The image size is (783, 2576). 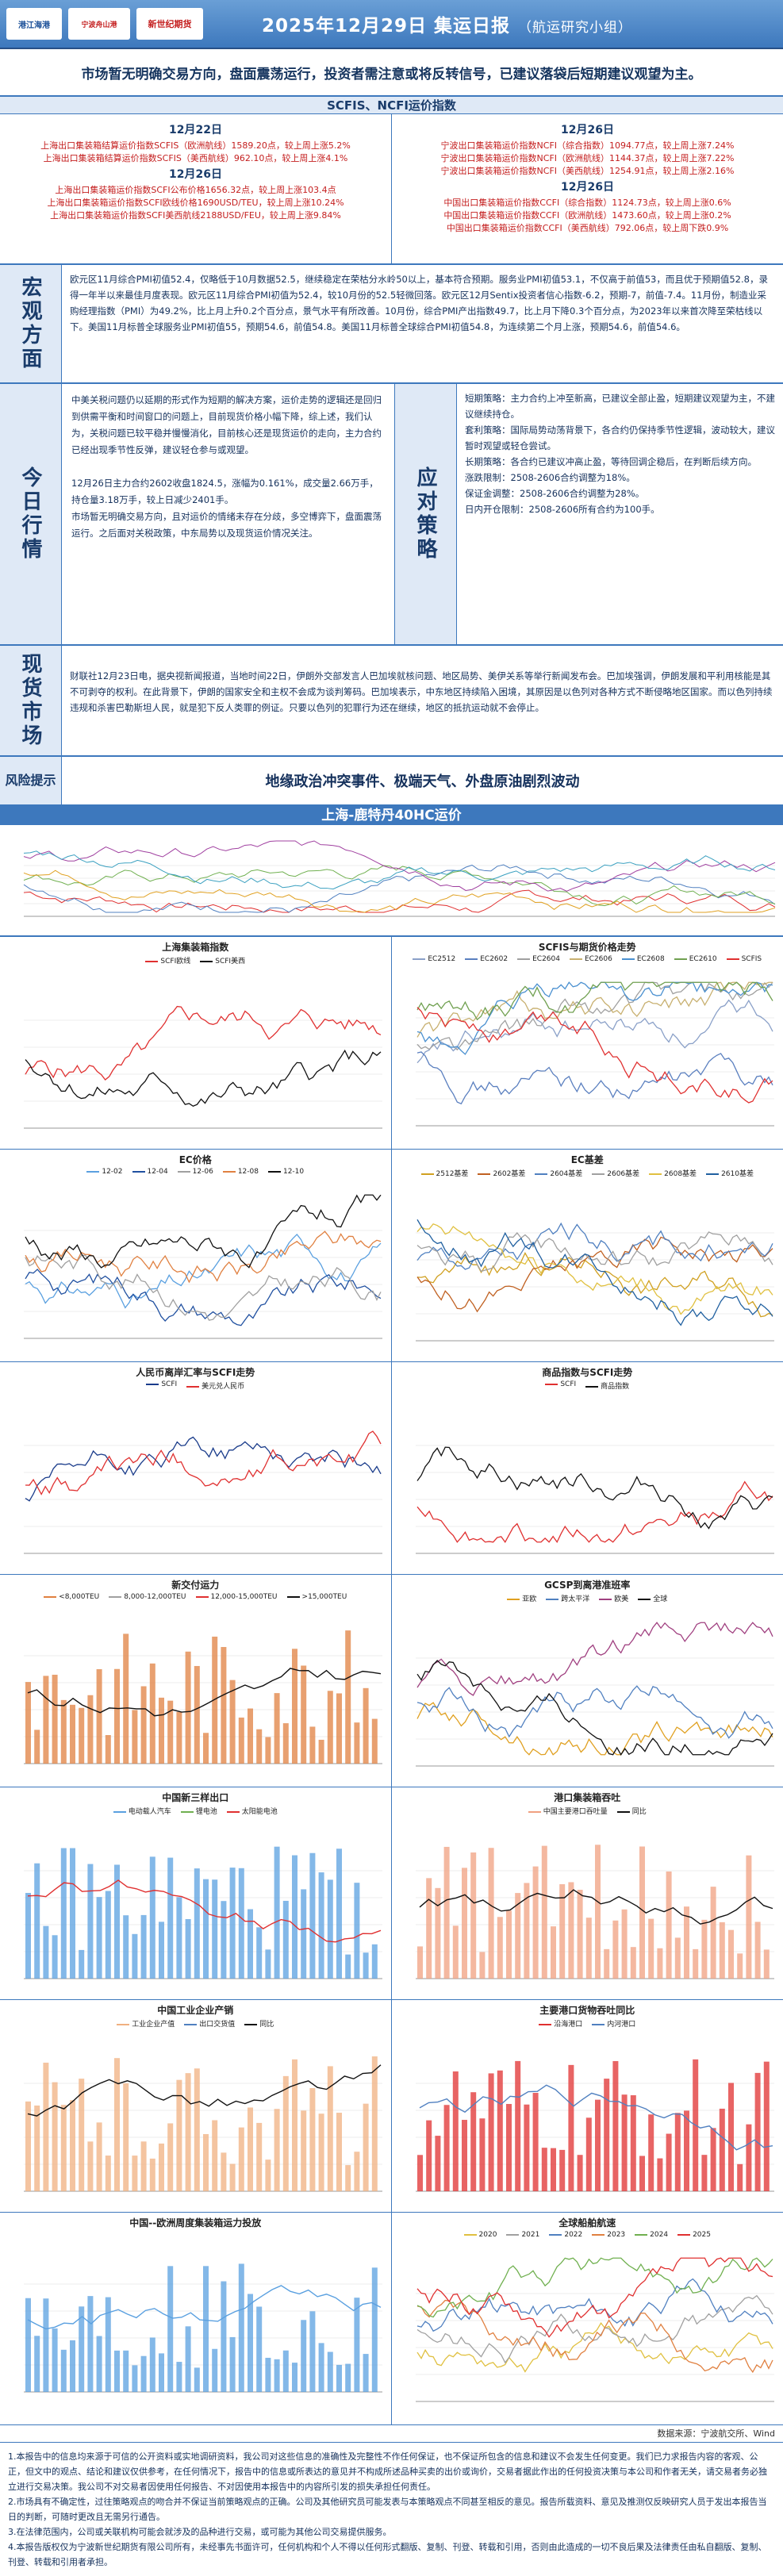 What do you see at coordinates (147, 1597) in the screenshot?
I see `legend-item: 8,000-12,000TEU` at bounding box center [147, 1597].